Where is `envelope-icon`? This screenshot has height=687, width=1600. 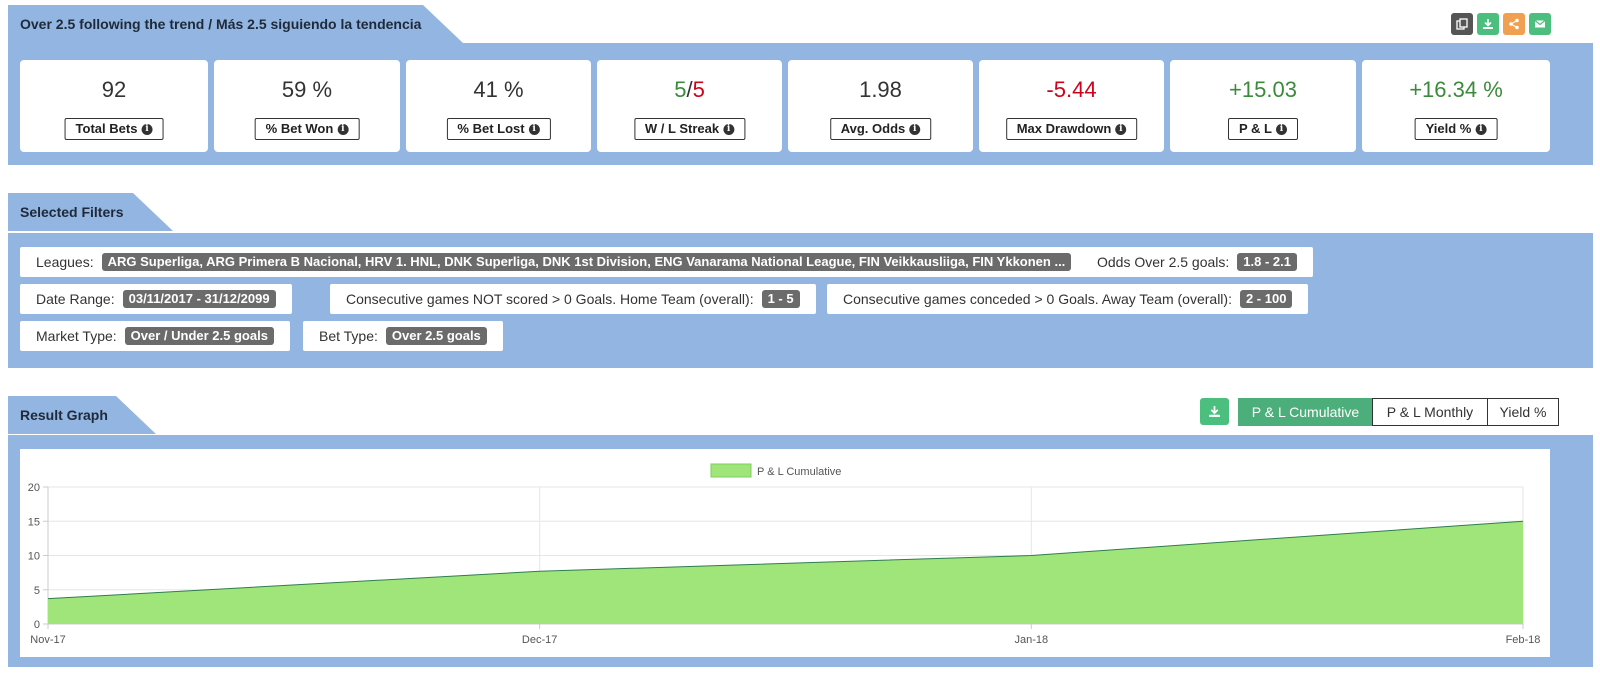 envelope-icon is located at coordinates (1540, 24).